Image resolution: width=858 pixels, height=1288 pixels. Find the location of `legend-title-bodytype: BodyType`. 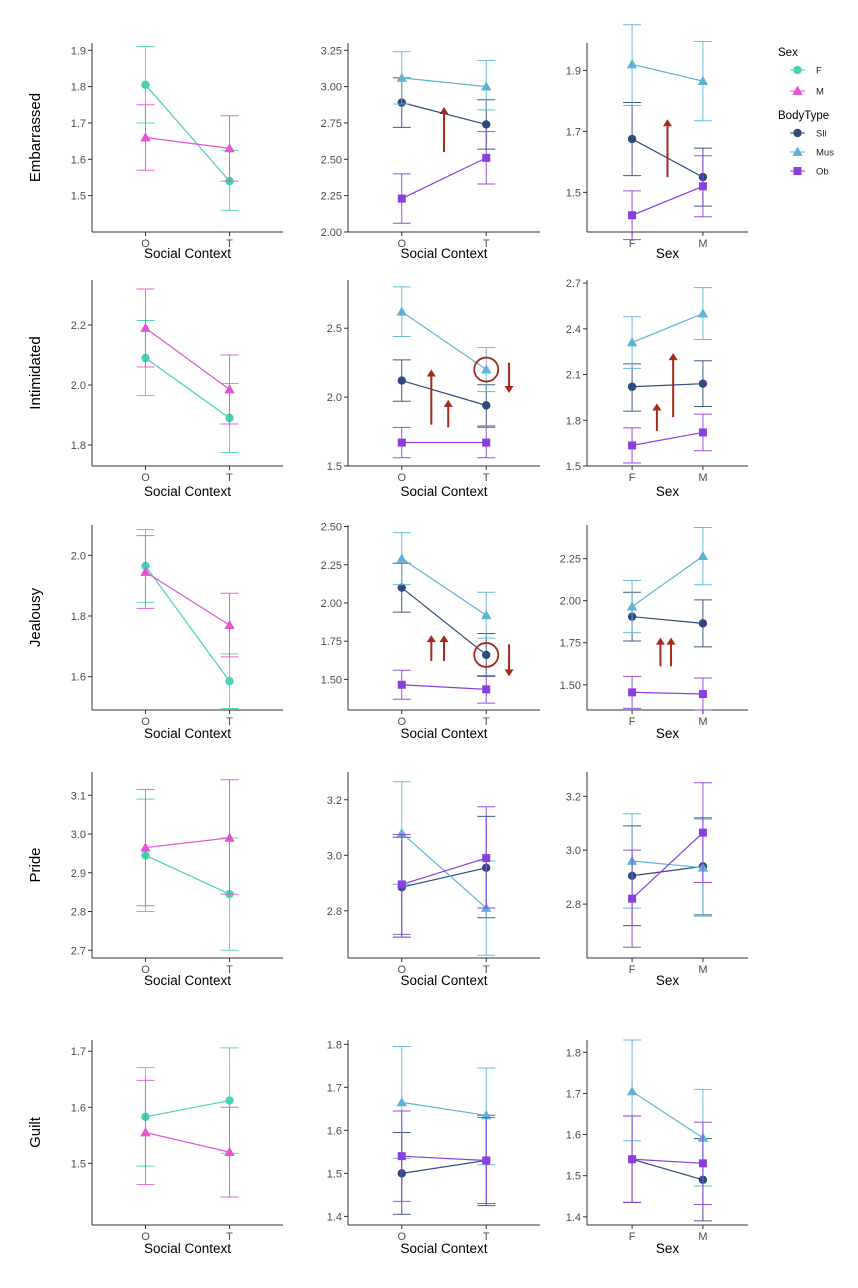

legend-title-bodytype: BodyType is located at coordinates (803, 116).